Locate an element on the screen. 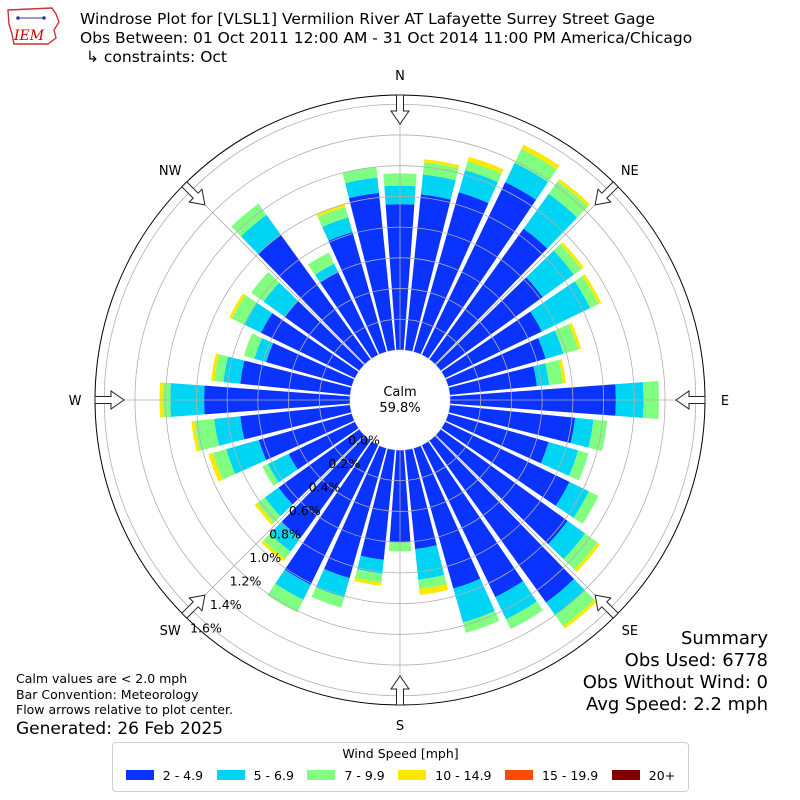  legend-label-3: 10 - 14.9 is located at coordinates (463, 775).